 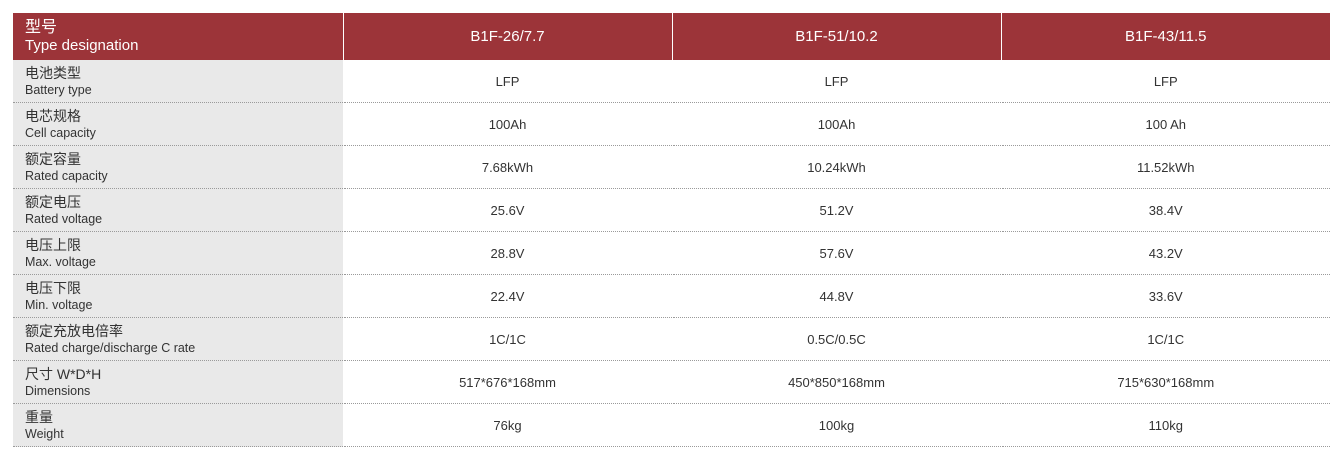 I want to click on row-label: 额定容量 Rated capacity, so click(x=178, y=167).